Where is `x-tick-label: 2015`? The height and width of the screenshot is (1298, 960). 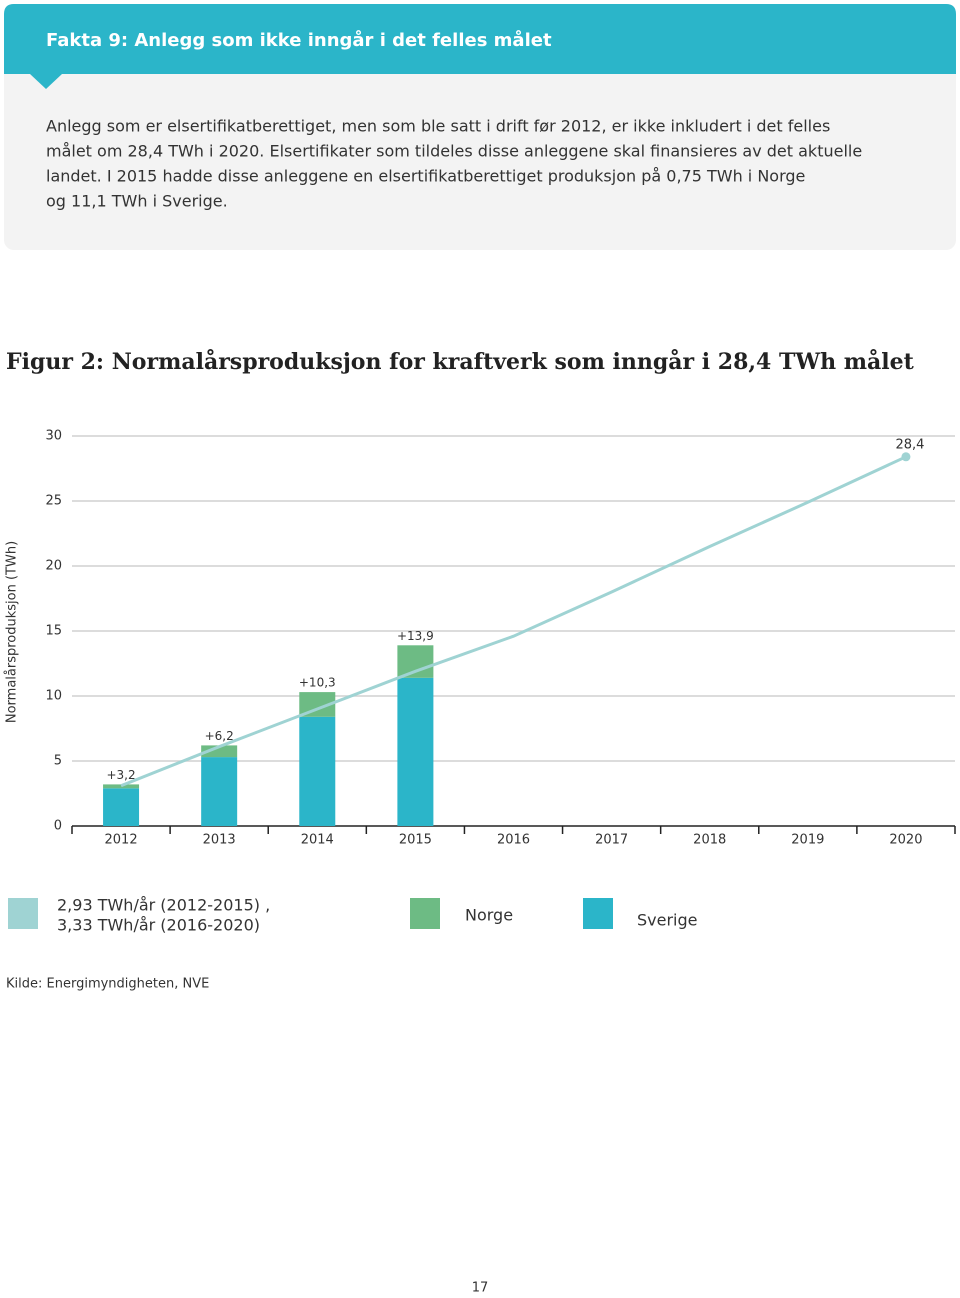 x-tick-label: 2015 is located at coordinates (415, 840).